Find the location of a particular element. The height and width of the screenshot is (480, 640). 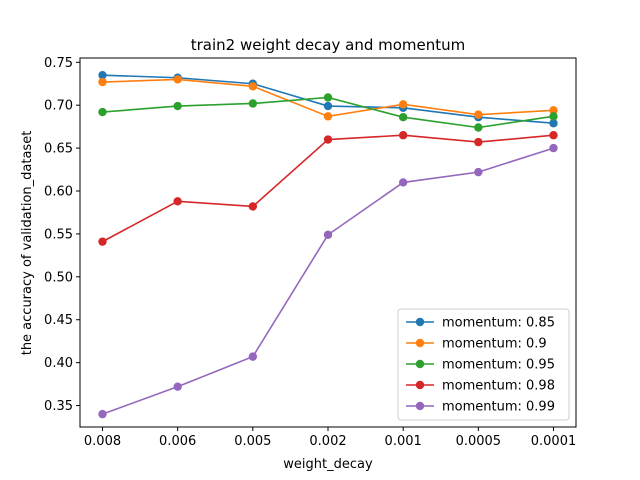

x-tick-label: 0.001 is located at coordinates (403, 441).